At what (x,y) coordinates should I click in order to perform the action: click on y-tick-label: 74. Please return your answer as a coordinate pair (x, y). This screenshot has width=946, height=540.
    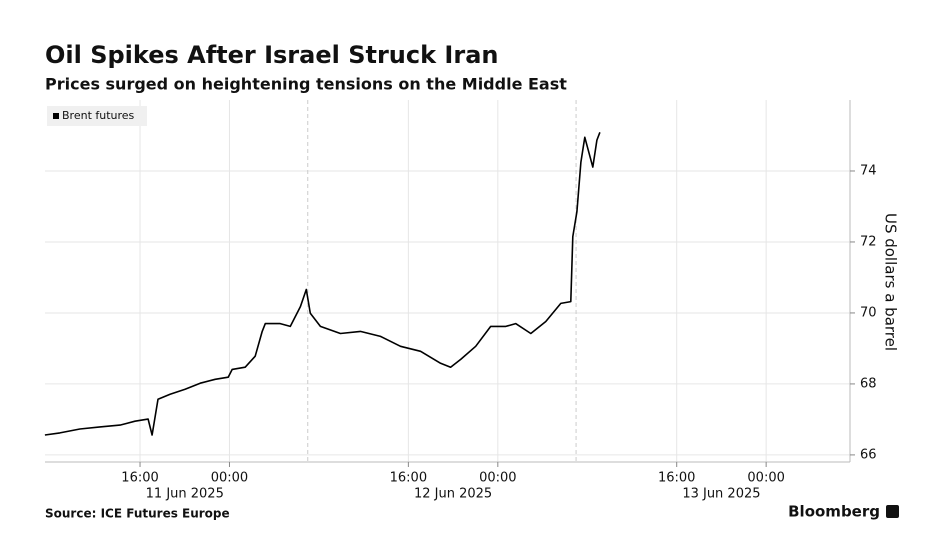
    Looking at the image, I should click on (868, 170).